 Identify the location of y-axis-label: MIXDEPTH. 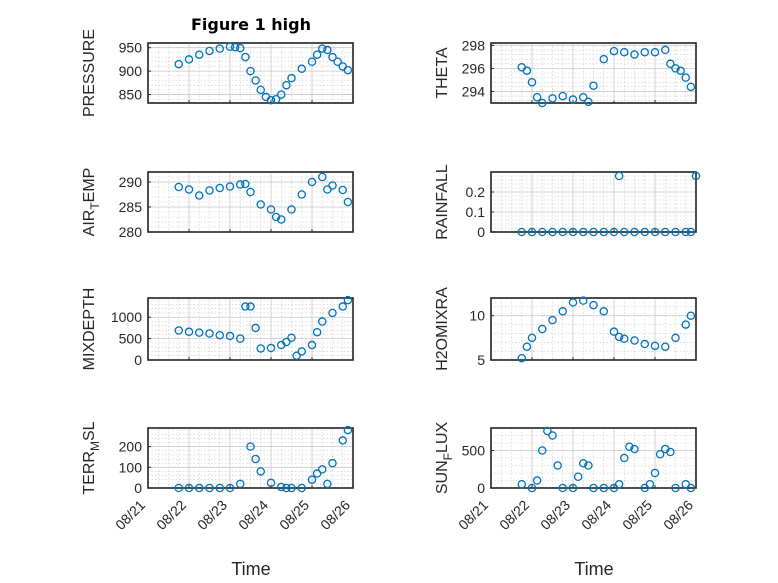
(89, 329).